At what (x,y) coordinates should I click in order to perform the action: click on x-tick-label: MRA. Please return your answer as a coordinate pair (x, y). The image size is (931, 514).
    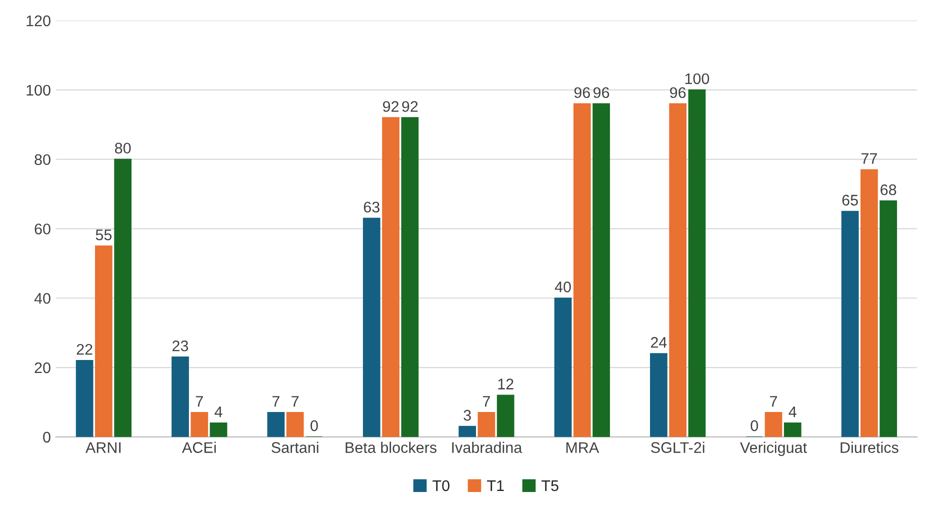
    Looking at the image, I should click on (583, 447).